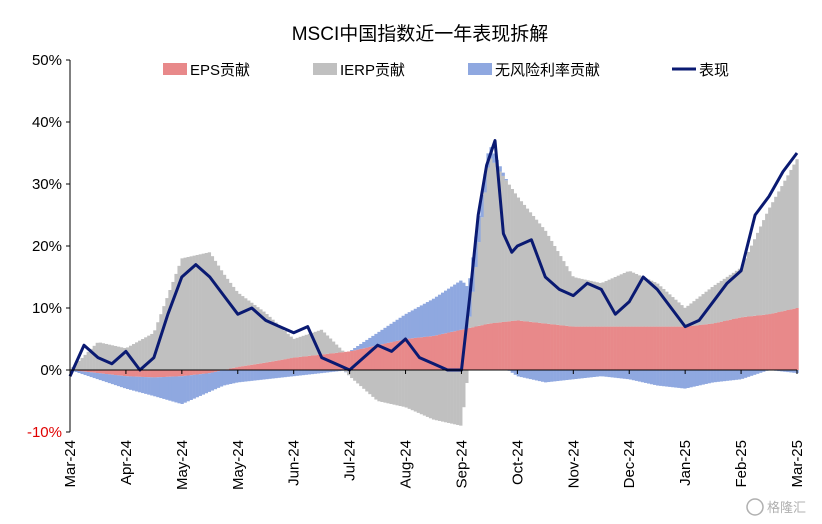 The image size is (822, 524). What do you see at coordinates (47, 122) in the screenshot?
I see `y-tick-label-1: 40%` at bounding box center [47, 122].